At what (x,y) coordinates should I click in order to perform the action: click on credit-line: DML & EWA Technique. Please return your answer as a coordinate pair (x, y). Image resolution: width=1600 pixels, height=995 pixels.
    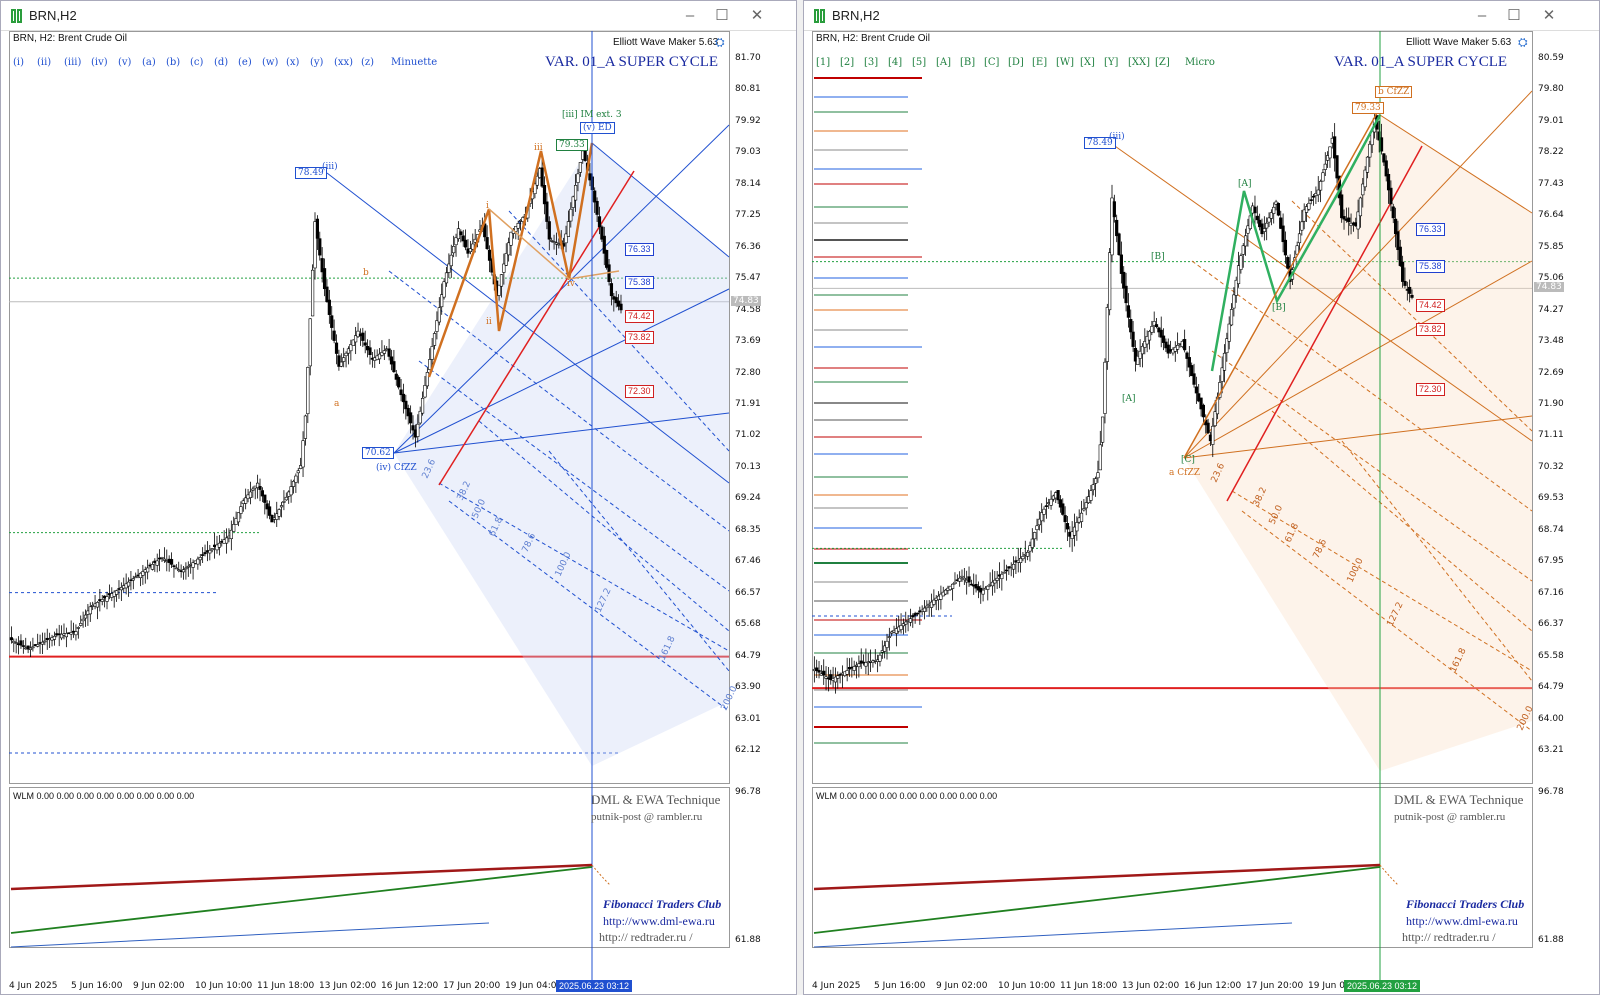
    Looking at the image, I should click on (656, 799).